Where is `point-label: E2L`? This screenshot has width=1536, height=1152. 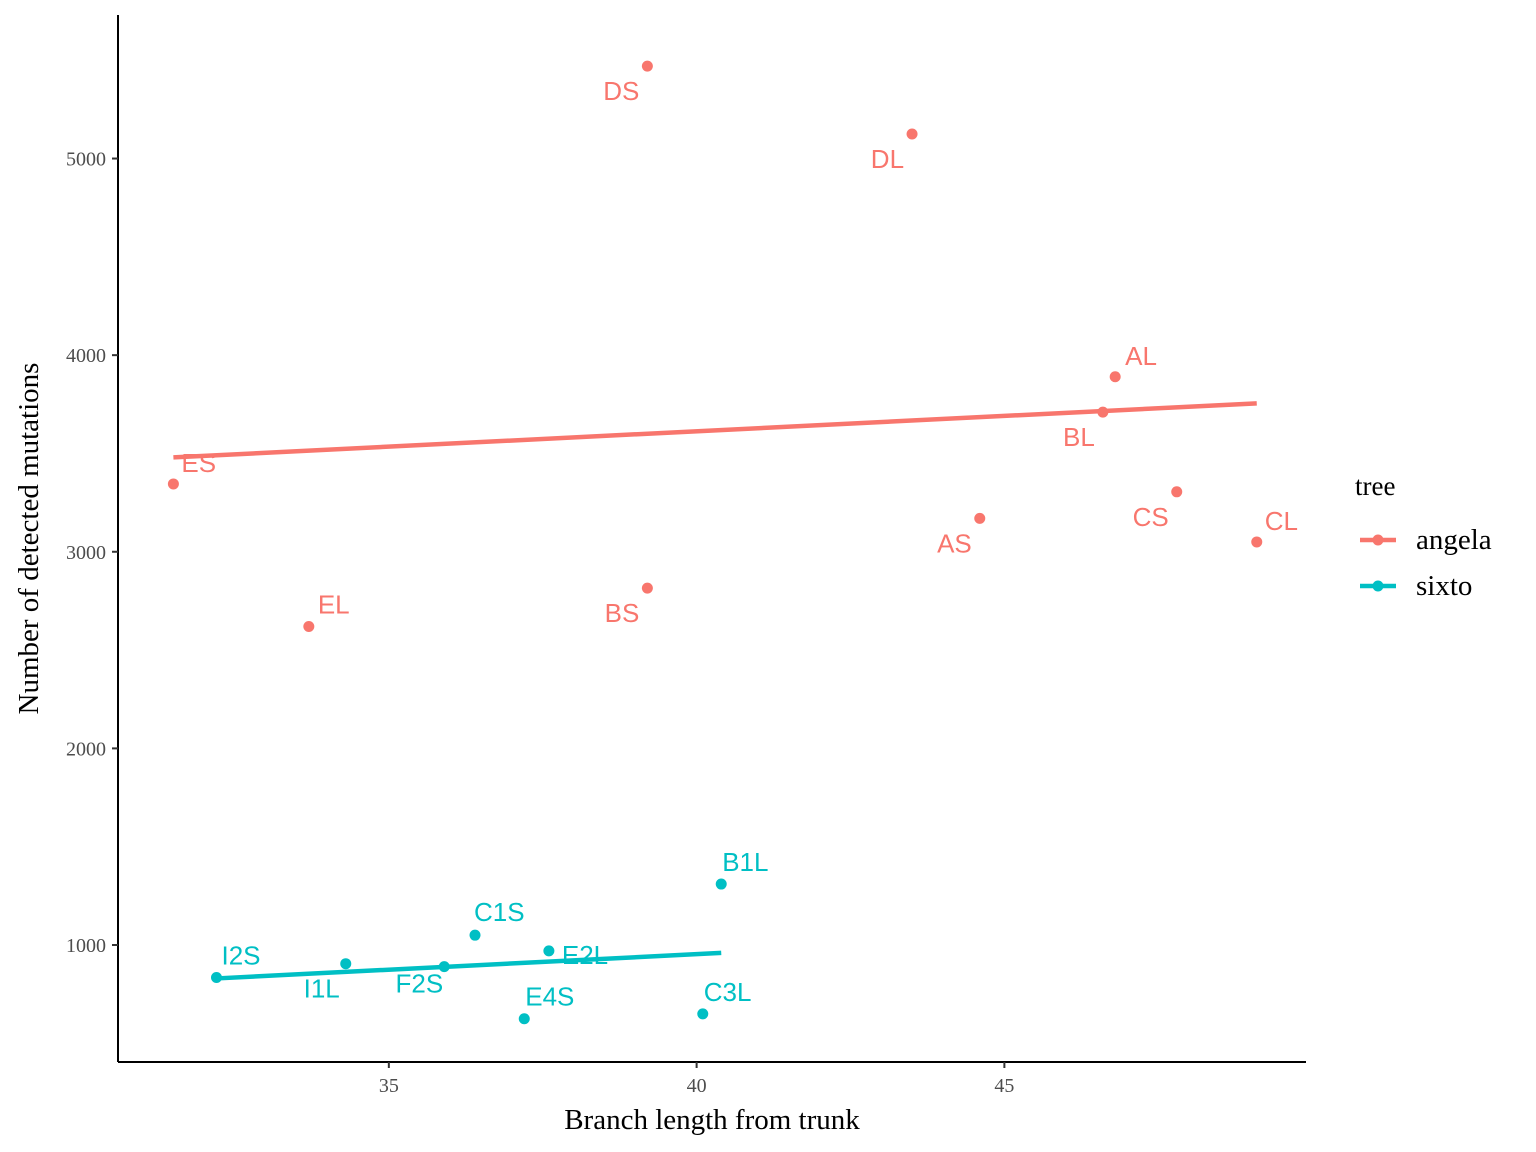
point-label: E2L is located at coordinates (585, 955).